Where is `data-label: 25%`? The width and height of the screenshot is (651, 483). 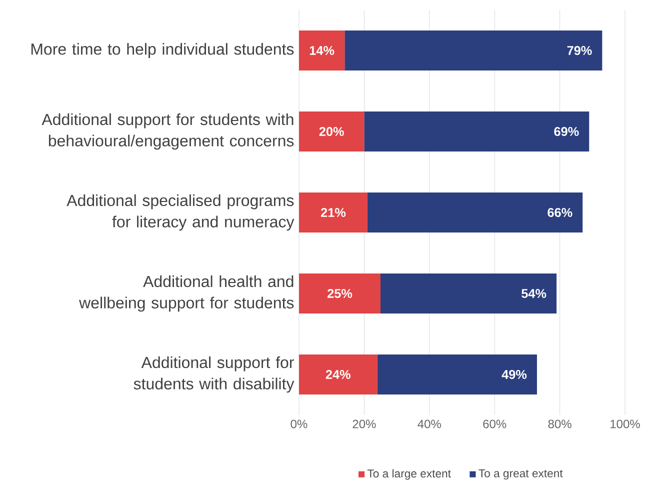
data-label: 25% is located at coordinates (340, 293).